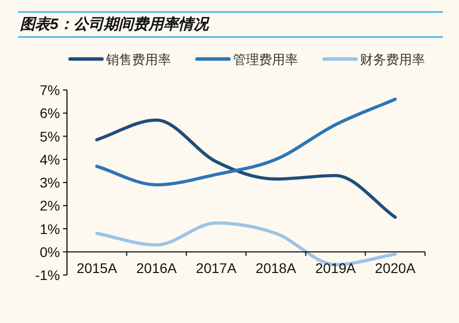 The width and height of the screenshot is (459, 323). What do you see at coordinates (50, 136) in the screenshot?
I see `y-tick-label: 5%` at bounding box center [50, 136].